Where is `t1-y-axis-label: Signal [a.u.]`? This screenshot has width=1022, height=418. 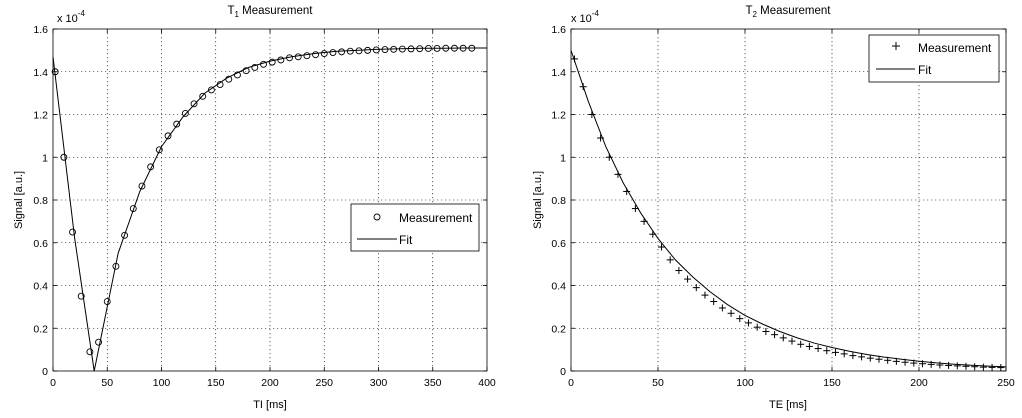
t1-y-axis-label: Signal [a.u.] is located at coordinates (19, 200).